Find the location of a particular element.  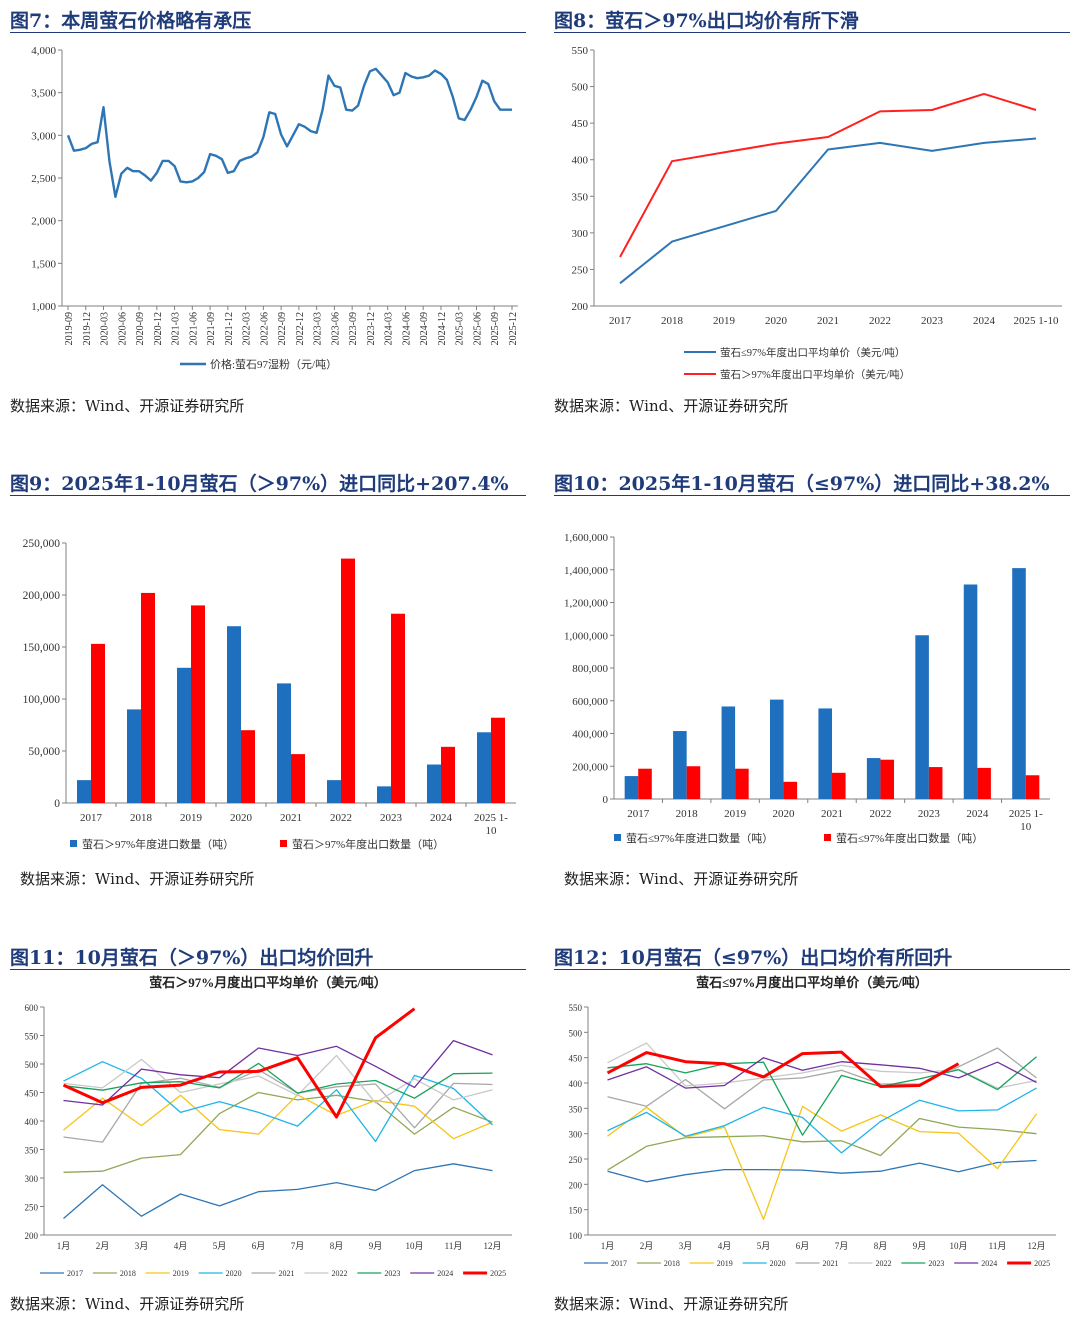

x-tick-label: 2018 is located at coordinates (687, 814).